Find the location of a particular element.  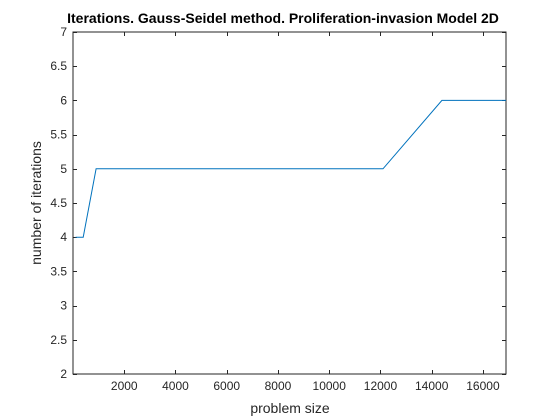

x-tick-label: 6000 is located at coordinates (226, 386).